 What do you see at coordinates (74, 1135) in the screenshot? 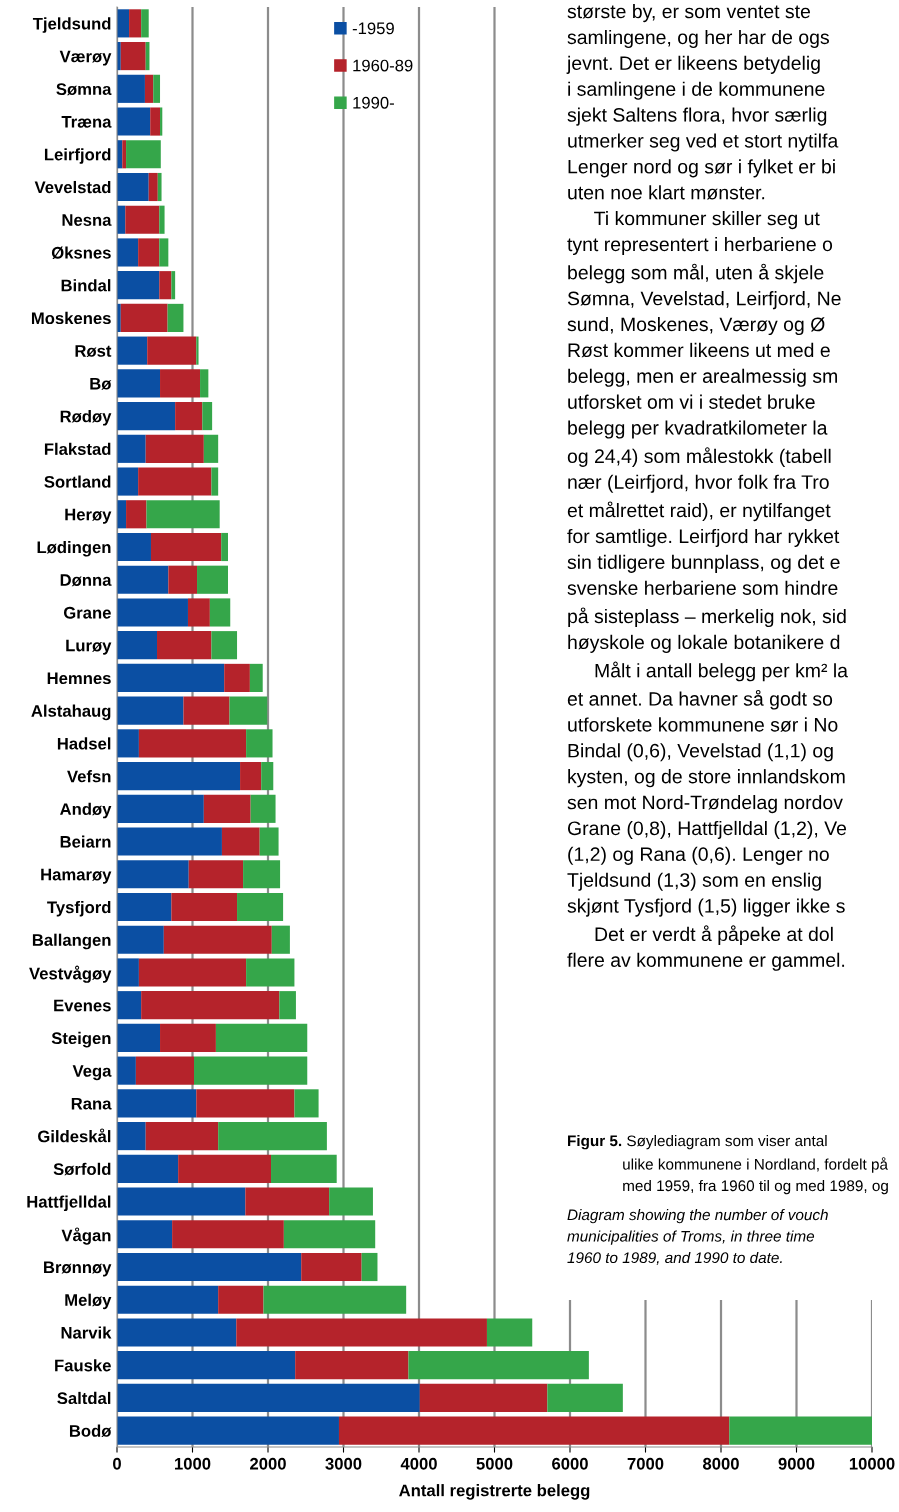
I see `y-tick-label: Gildeskål` at bounding box center [74, 1135].